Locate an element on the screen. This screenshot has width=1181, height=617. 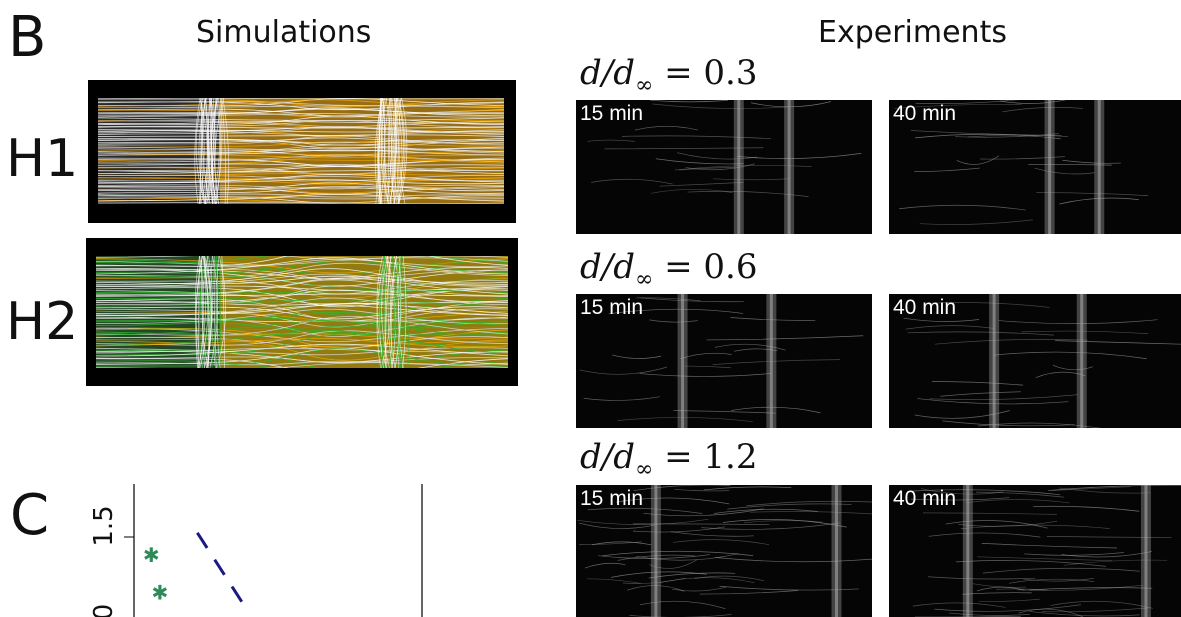
simulation-h2-traces is located at coordinates (302, 312).